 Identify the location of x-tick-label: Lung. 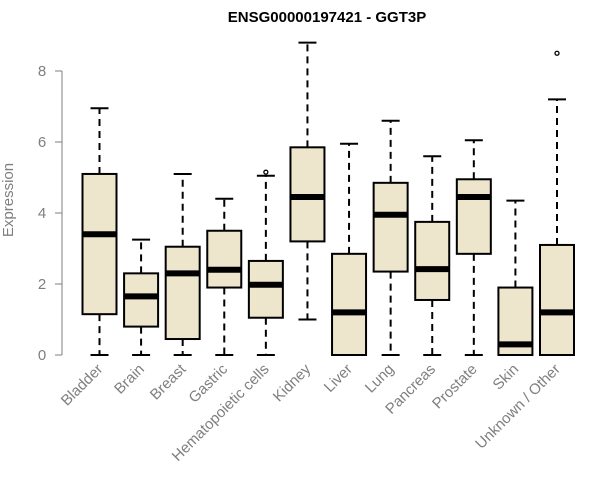
(380, 379).